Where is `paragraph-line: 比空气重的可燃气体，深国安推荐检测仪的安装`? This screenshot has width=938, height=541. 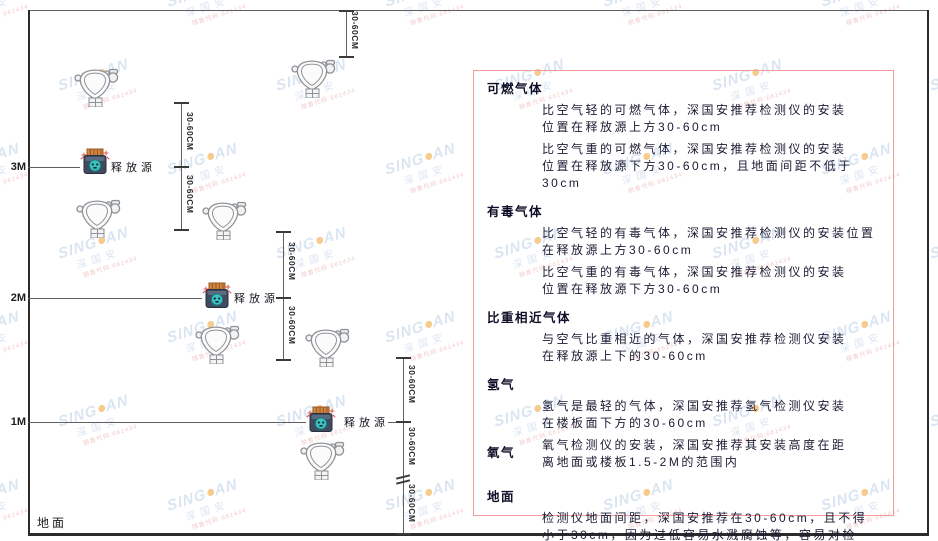 paragraph-line: 比空气重的可燃气体，深国安推荐检测仪的安装 is located at coordinates (694, 149).